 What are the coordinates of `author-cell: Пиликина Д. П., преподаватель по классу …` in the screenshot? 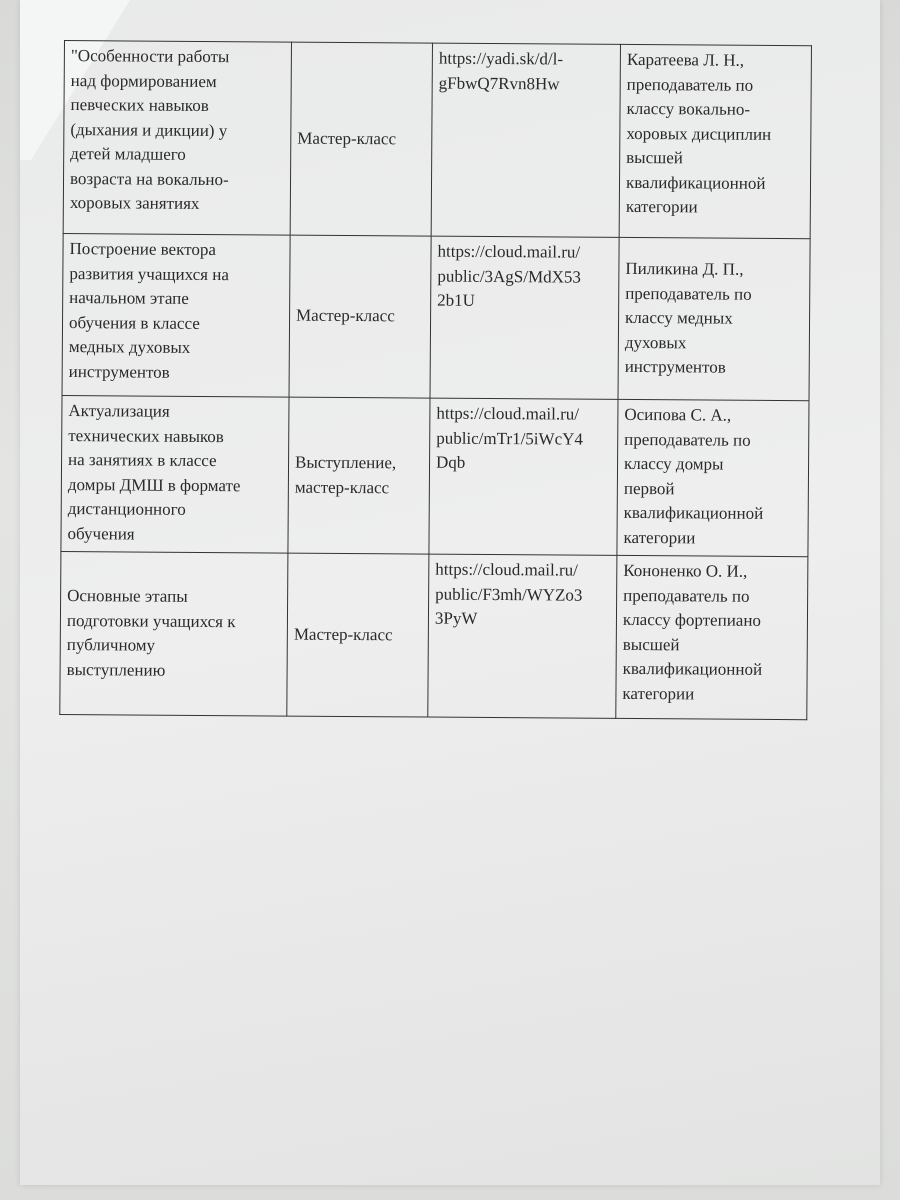 It's located at (714, 319).